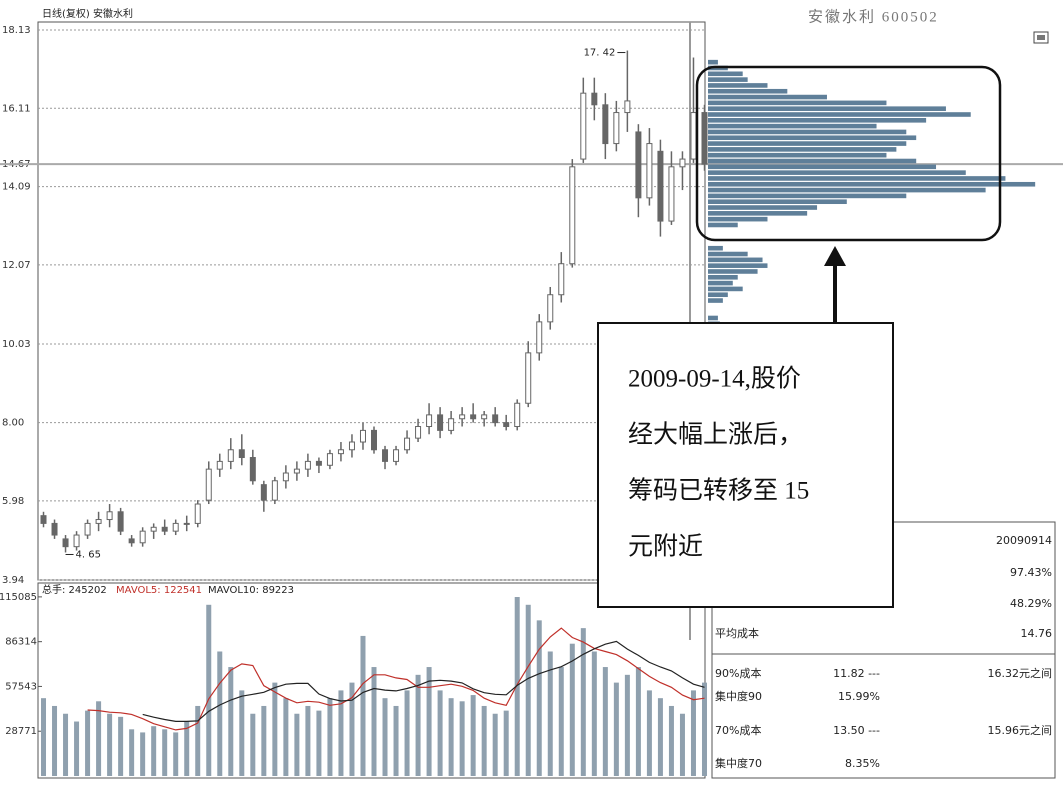  I want to click on callout-text: 2009-09-14,股价, so click(714, 379).